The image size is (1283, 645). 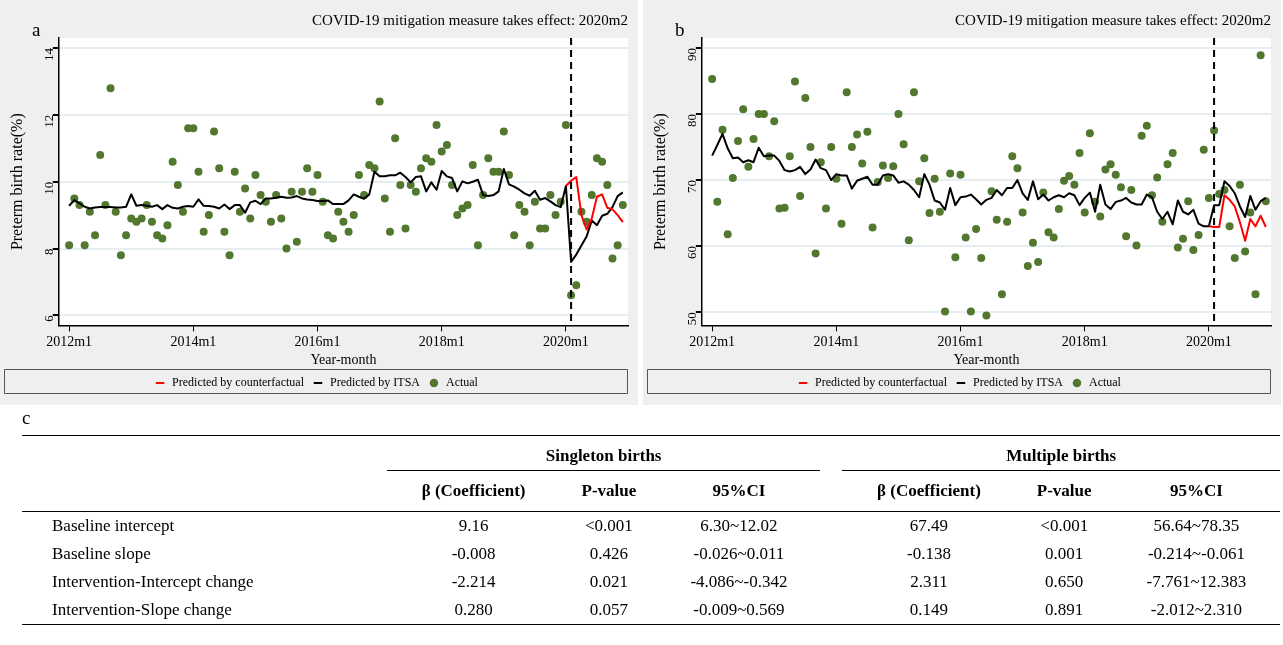 What do you see at coordinates (739, 553) in the screenshot?
I see `text: -0.026~0.011` at bounding box center [739, 553].